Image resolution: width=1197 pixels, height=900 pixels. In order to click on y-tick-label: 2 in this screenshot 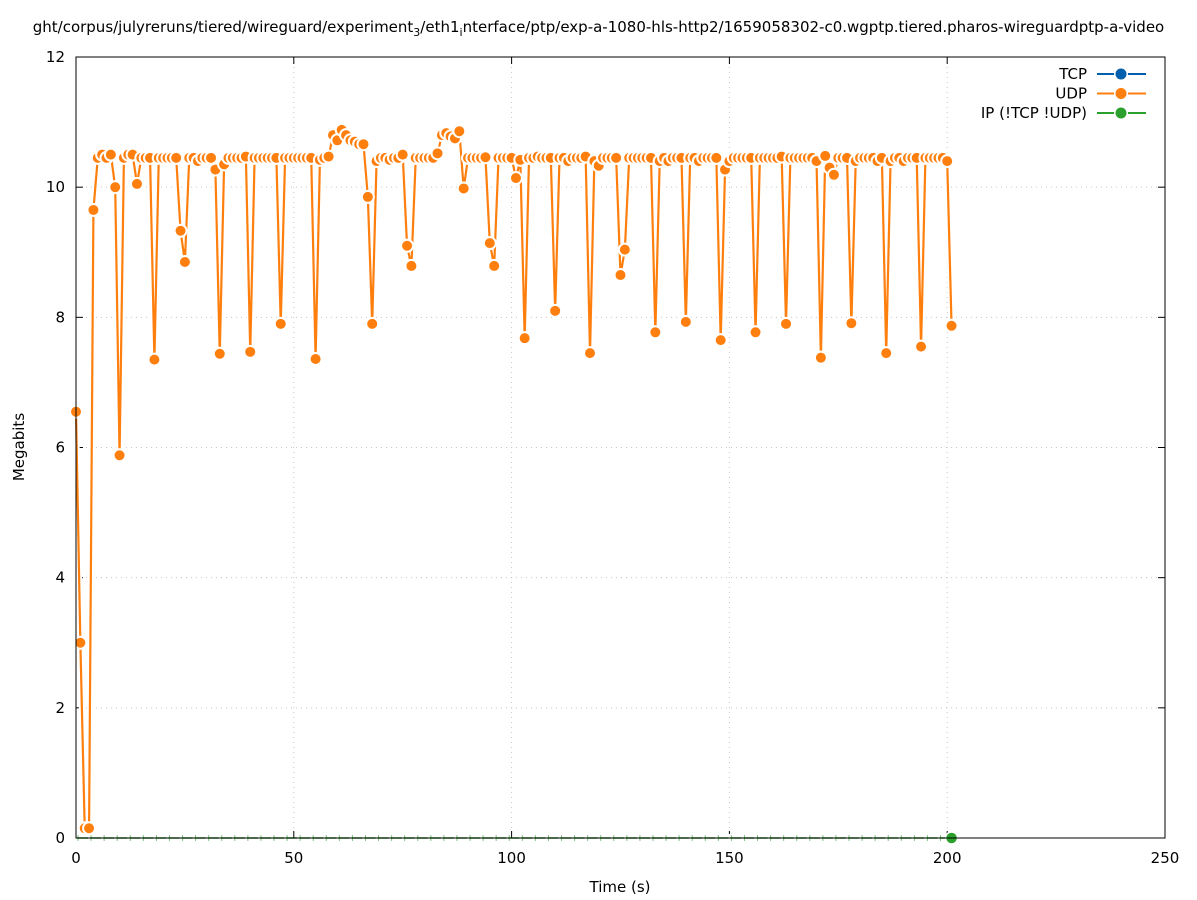, I will do `click(60, 708)`.